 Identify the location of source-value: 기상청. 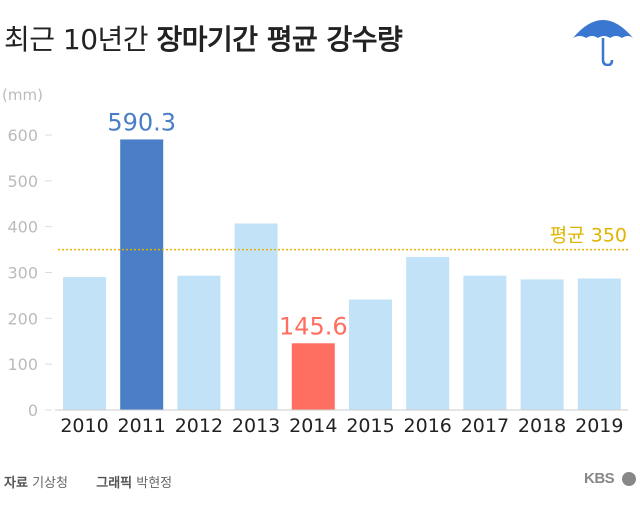
(50, 483).